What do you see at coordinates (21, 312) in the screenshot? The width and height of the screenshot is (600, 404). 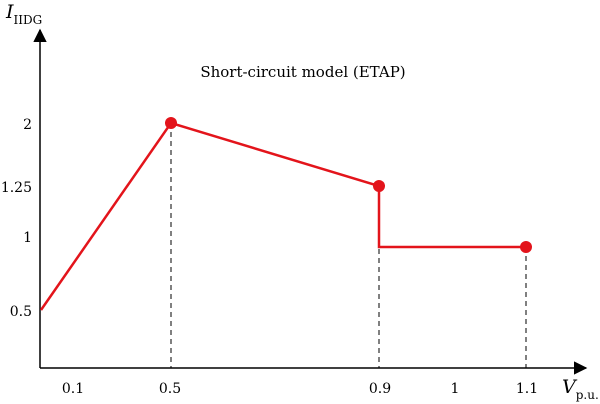 I see `y-tick-0-5: 0.5` at bounding box center [21, 312].